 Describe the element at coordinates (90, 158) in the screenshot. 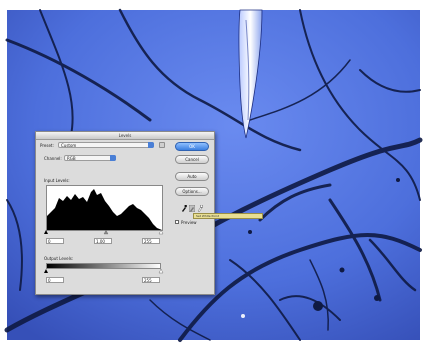

I see `channel-select: RGB` at that location.